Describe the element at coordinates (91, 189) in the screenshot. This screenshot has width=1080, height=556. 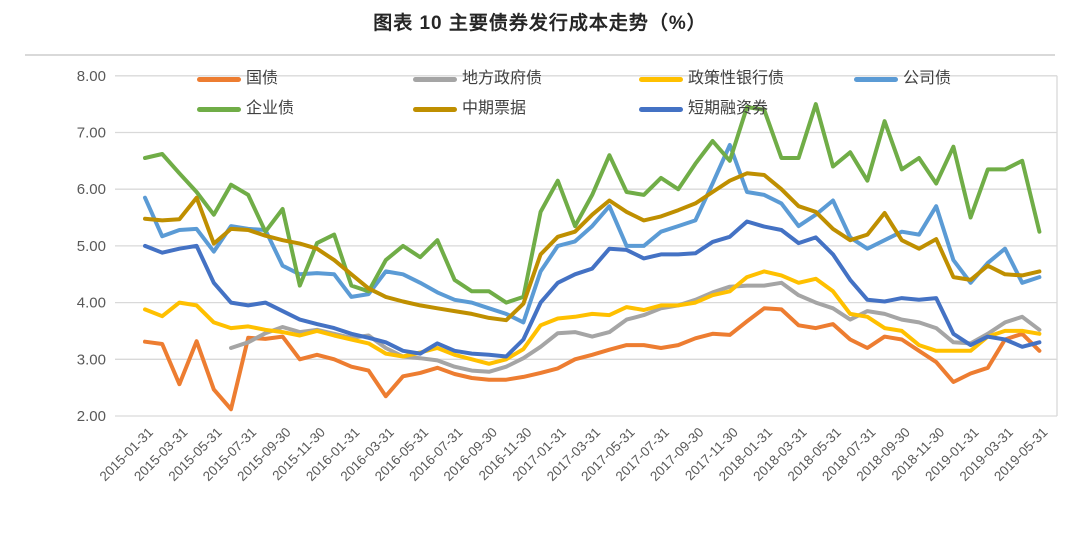
I see `y-axis-tick-label: 6.00` at that location.